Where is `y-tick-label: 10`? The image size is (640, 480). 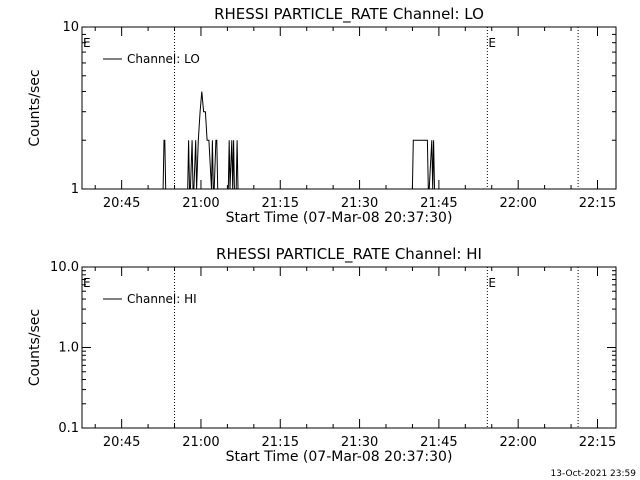 y-tick-label: 10 is located at coordinates (70, 27).